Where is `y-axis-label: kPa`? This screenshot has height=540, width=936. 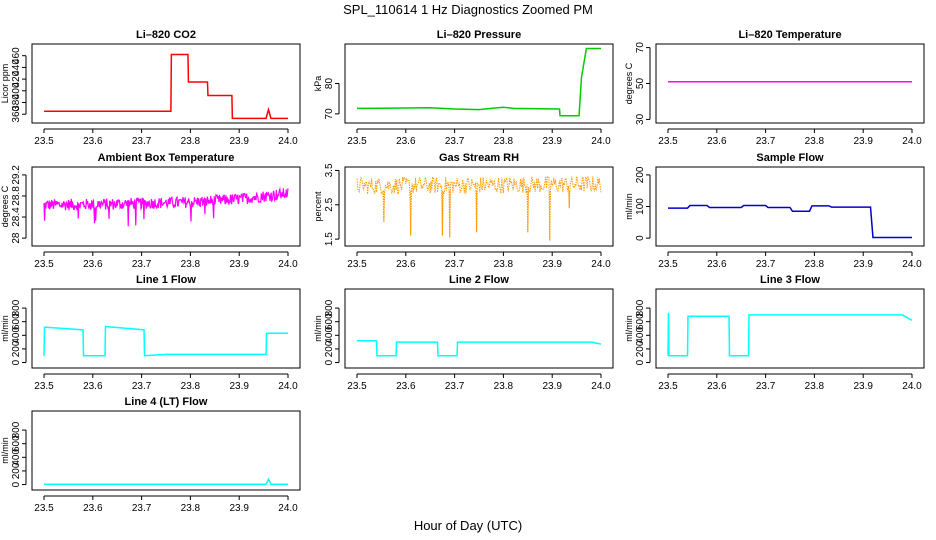
y-axis-label: kPa is located at coordinates (318, 84).